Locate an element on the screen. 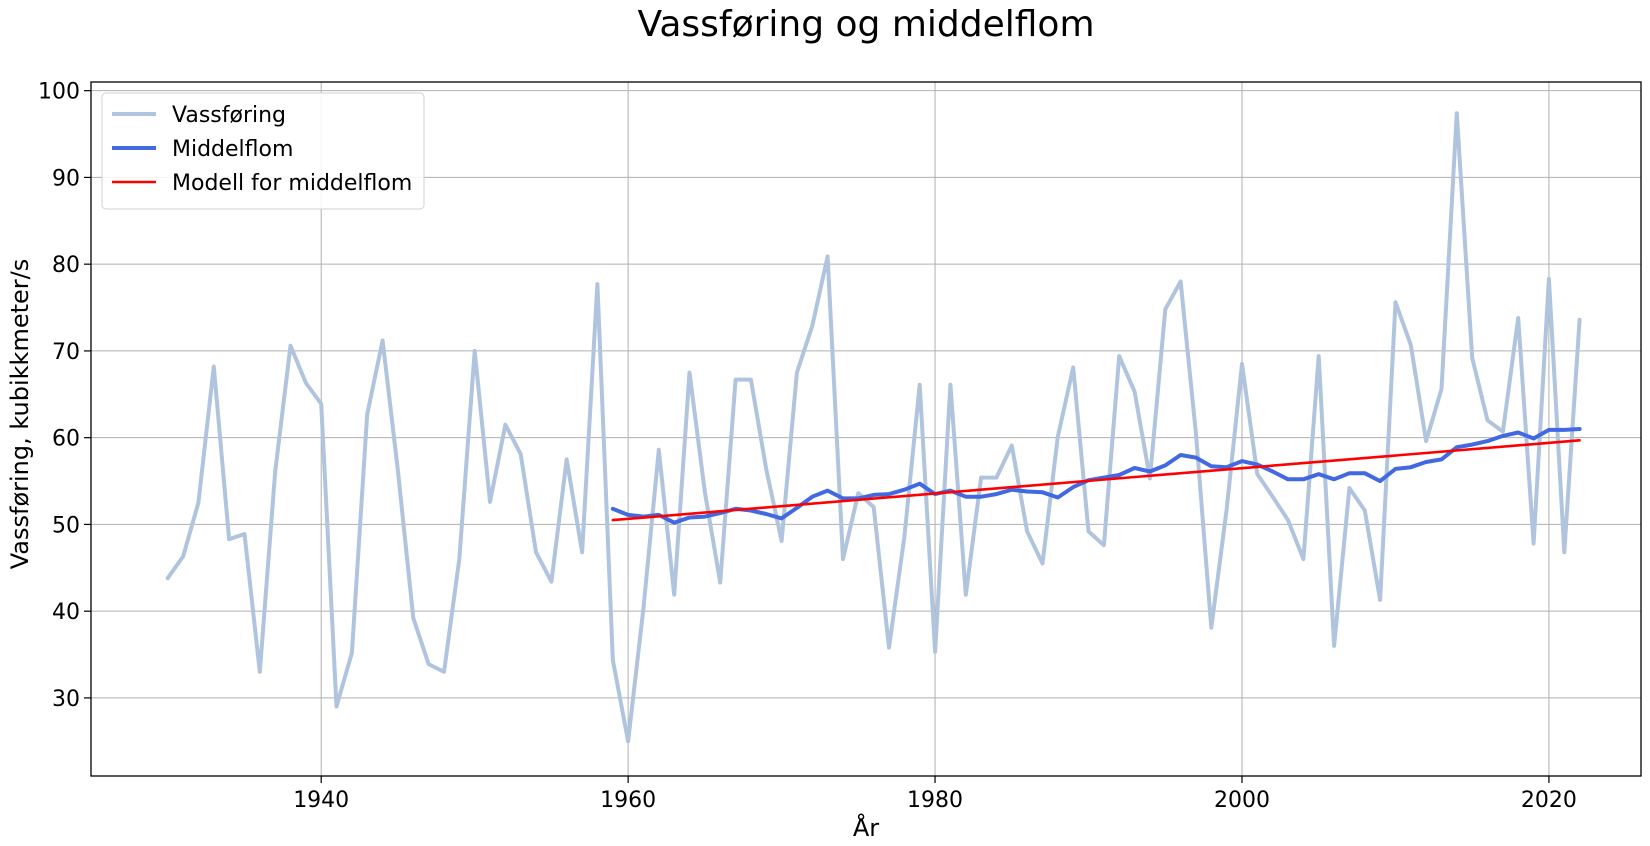 The height and width of the screenshot is (846, 1650). x-axis-label: År is located at coordinates (866, 827).